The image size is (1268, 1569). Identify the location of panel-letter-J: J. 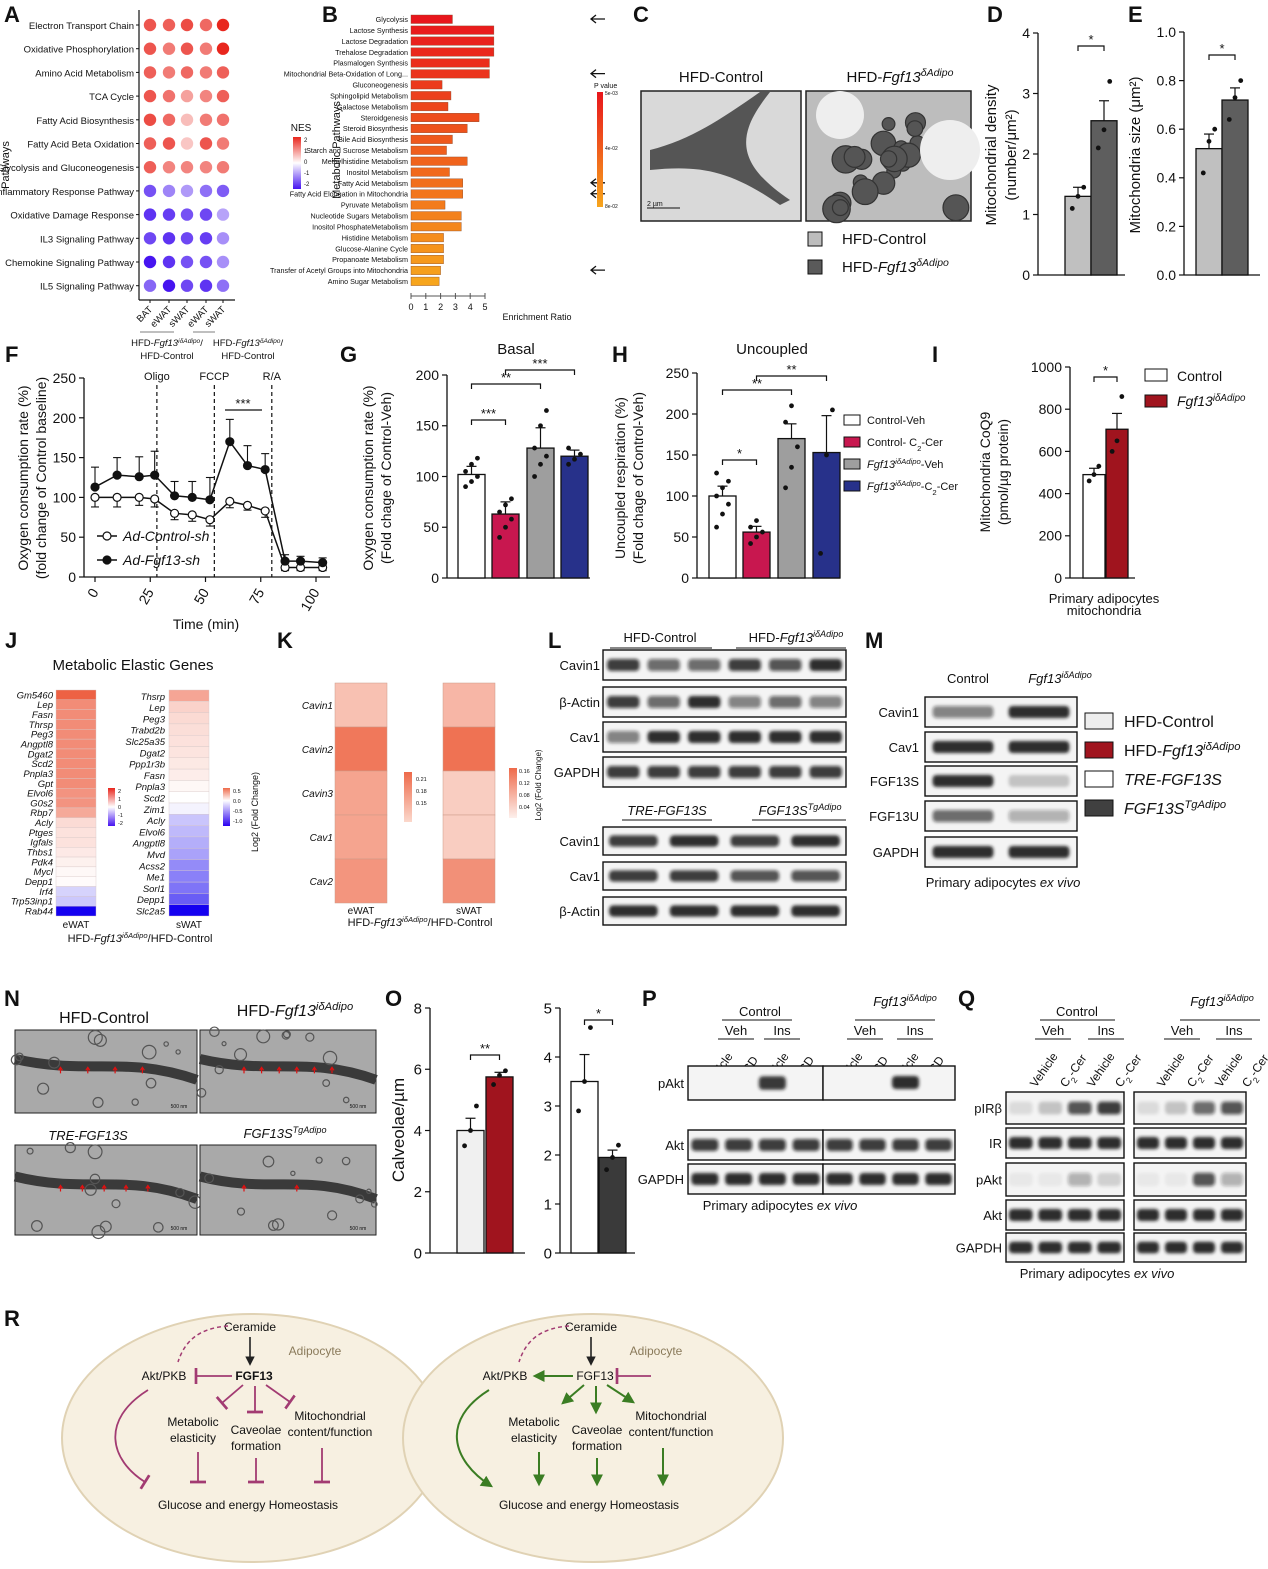
(11, 640).